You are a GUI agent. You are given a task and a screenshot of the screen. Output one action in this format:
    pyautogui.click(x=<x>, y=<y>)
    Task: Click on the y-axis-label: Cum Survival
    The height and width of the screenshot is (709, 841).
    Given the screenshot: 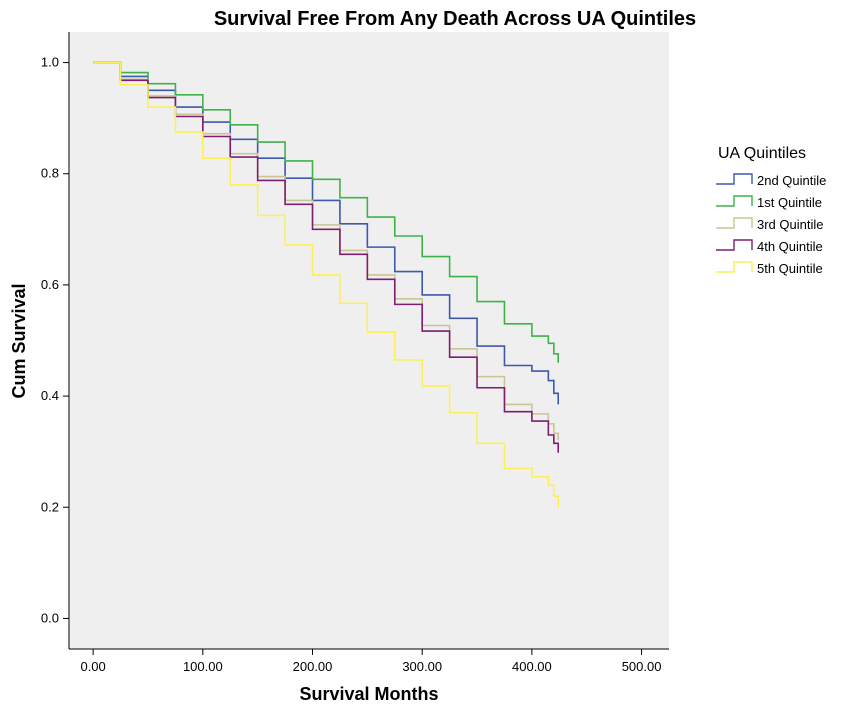 What is the action you would take?
    pyautogui.click(x=19, y=340)
    